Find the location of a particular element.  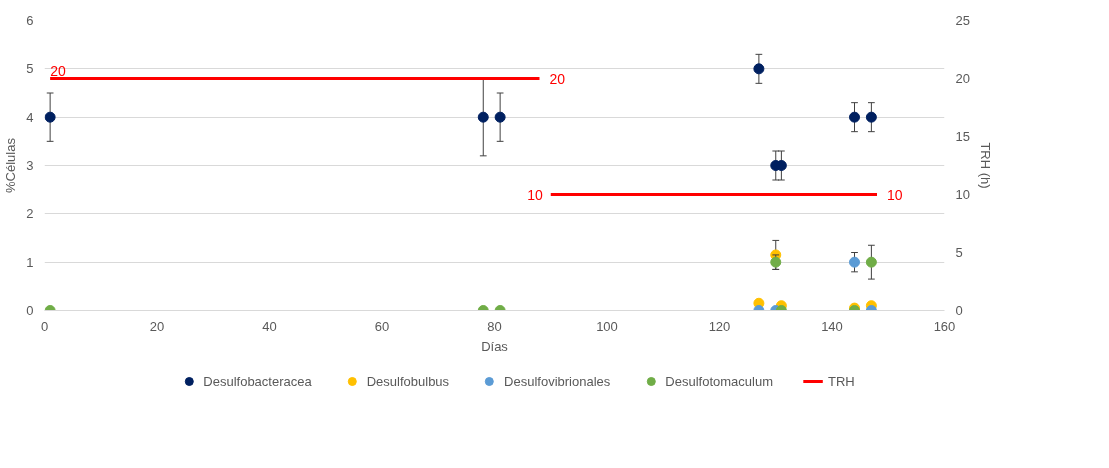

y-axis-title: %Células is located at coordinates (11, 165).